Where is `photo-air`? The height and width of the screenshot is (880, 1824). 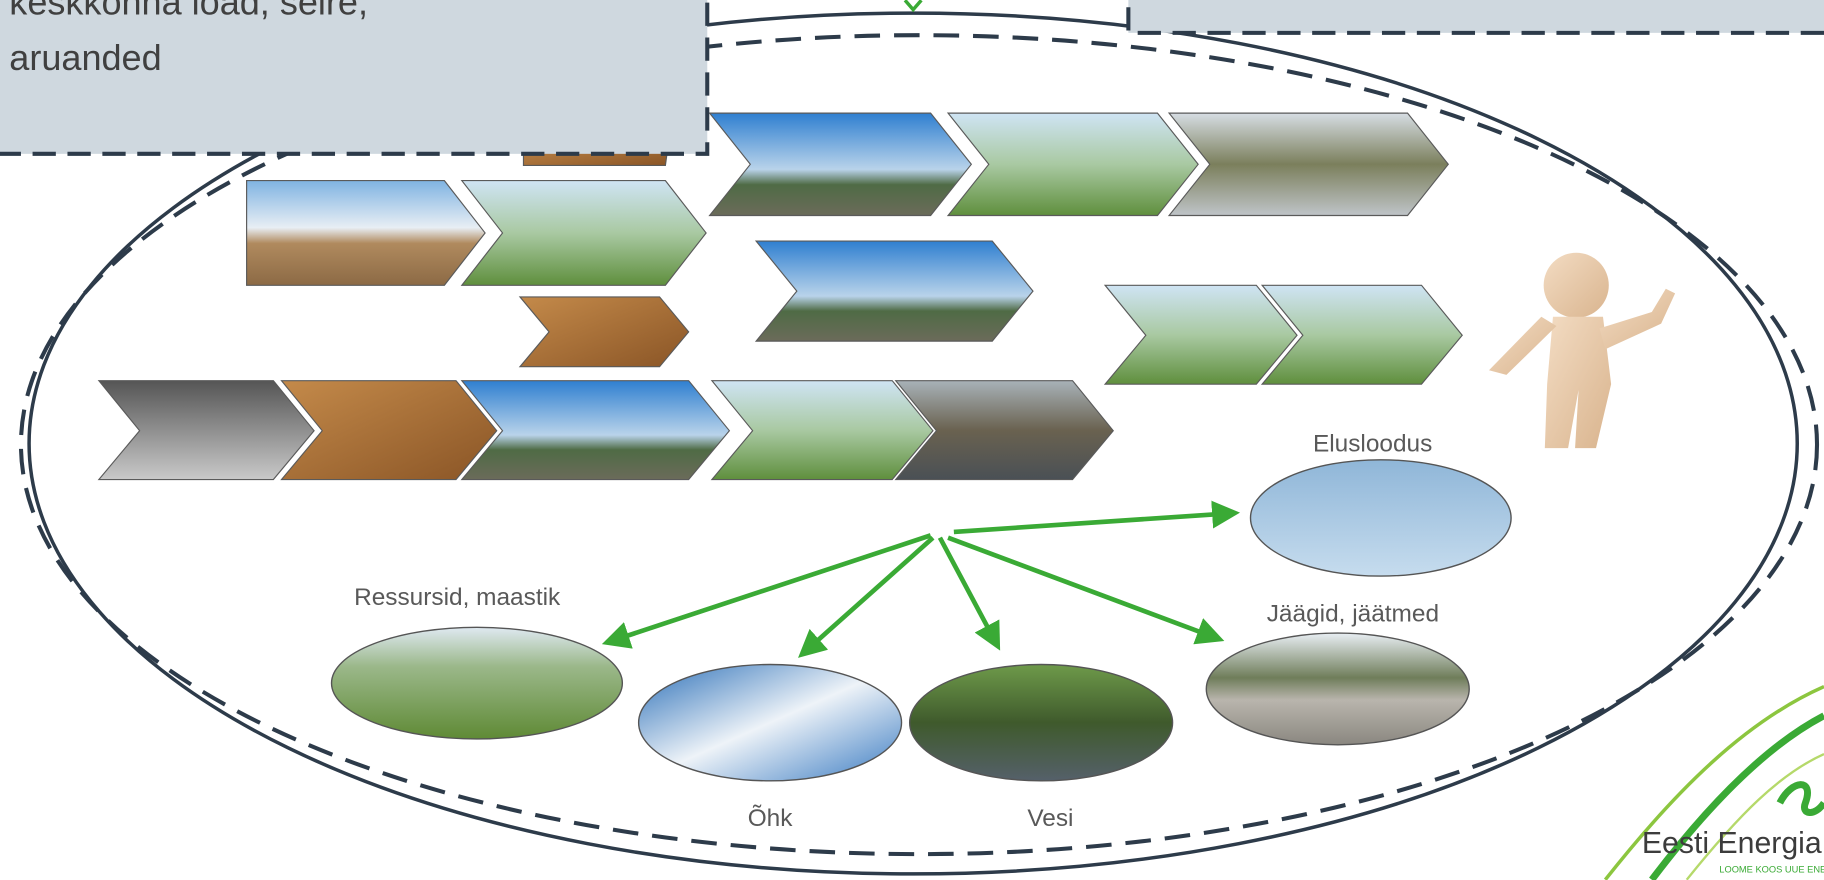 photo-air is located at coordinates (770, 722).